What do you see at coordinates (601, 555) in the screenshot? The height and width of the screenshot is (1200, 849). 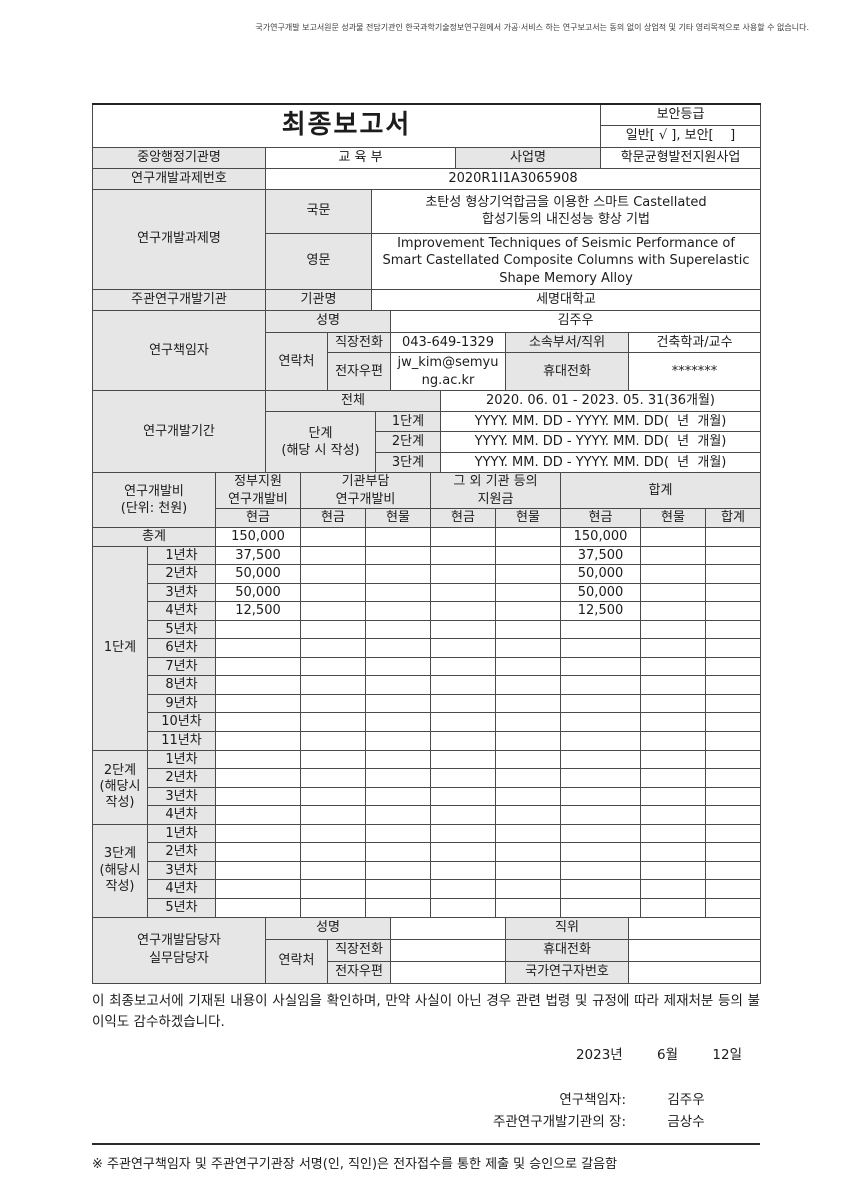 I see `budget-sum-cash: 37,500` at bounding box center [601, 555].